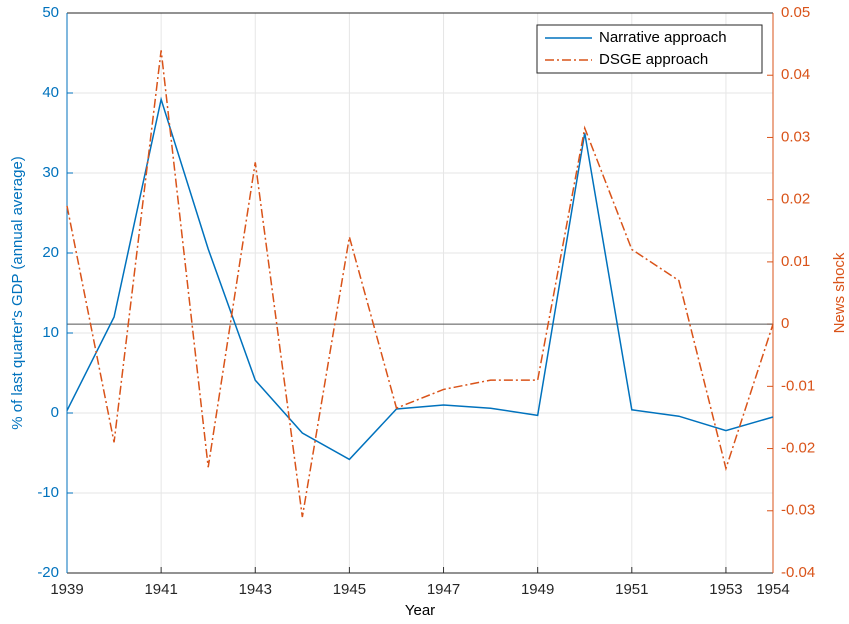 The width and height of the screenshot is (849, 624). Describe the element at coordinates (50, 252) in the screenshot. I see `y-tick-label: 20` at that location.